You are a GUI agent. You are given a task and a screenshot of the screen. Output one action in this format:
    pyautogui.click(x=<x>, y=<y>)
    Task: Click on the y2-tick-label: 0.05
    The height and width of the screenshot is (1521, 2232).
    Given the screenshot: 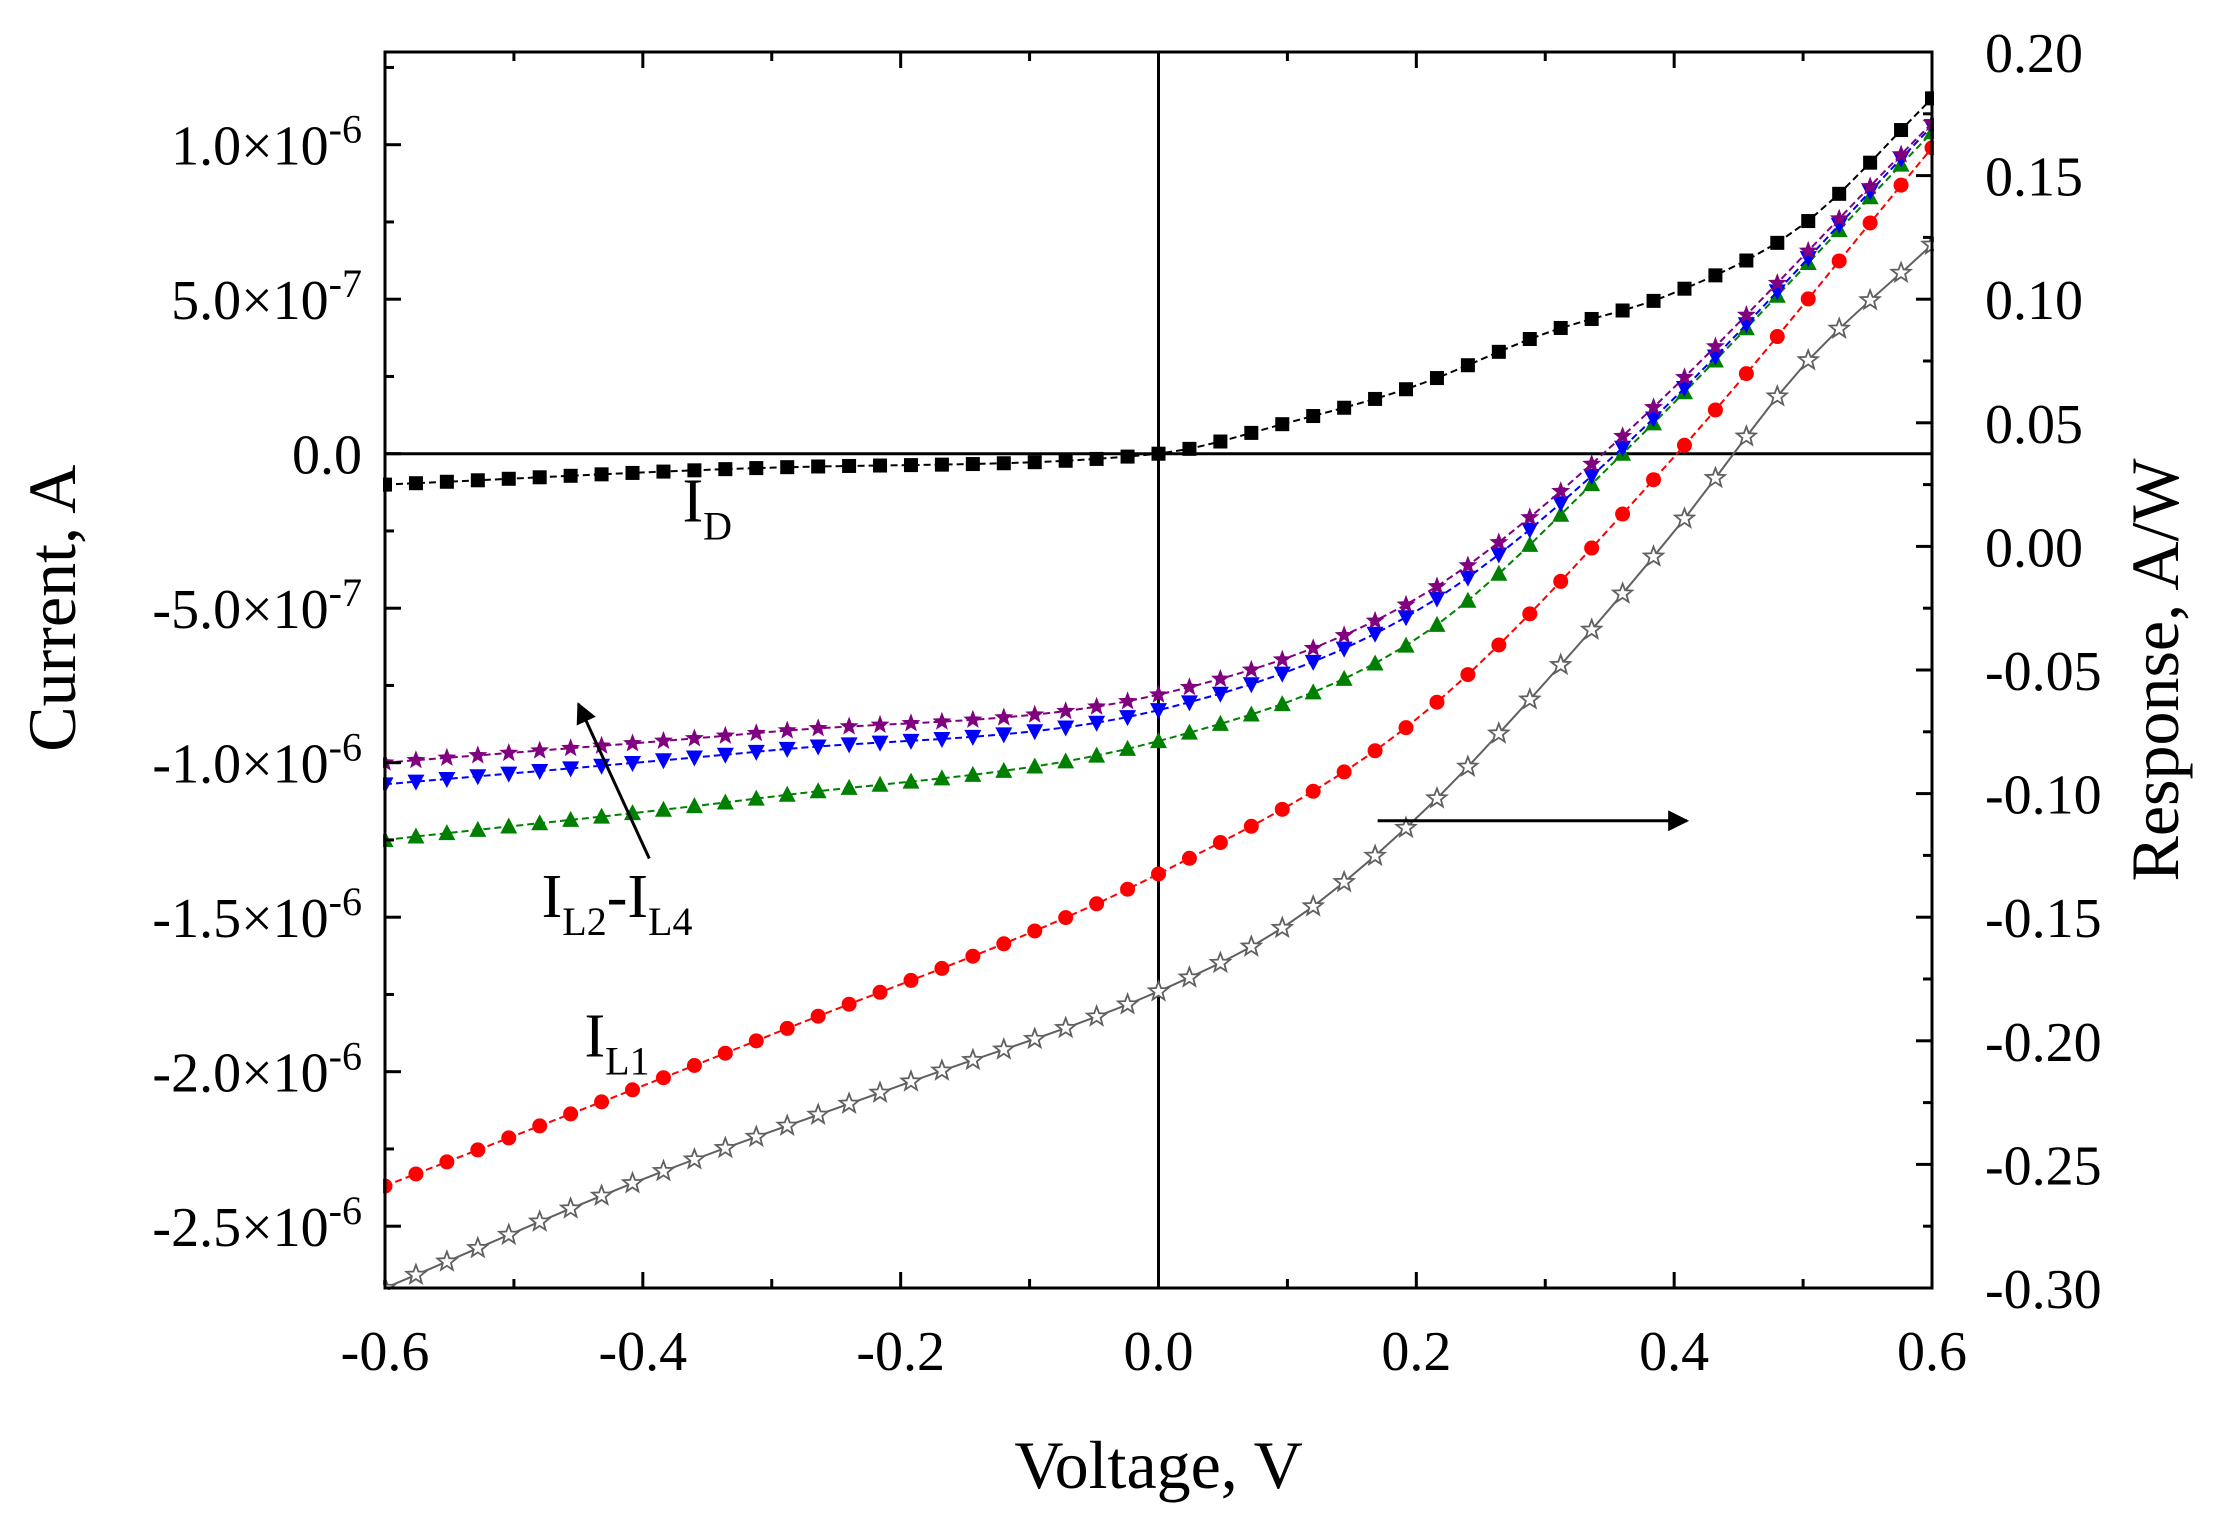 What is the action you would take?
    pyautogui.click(x=2034, y=425)
    